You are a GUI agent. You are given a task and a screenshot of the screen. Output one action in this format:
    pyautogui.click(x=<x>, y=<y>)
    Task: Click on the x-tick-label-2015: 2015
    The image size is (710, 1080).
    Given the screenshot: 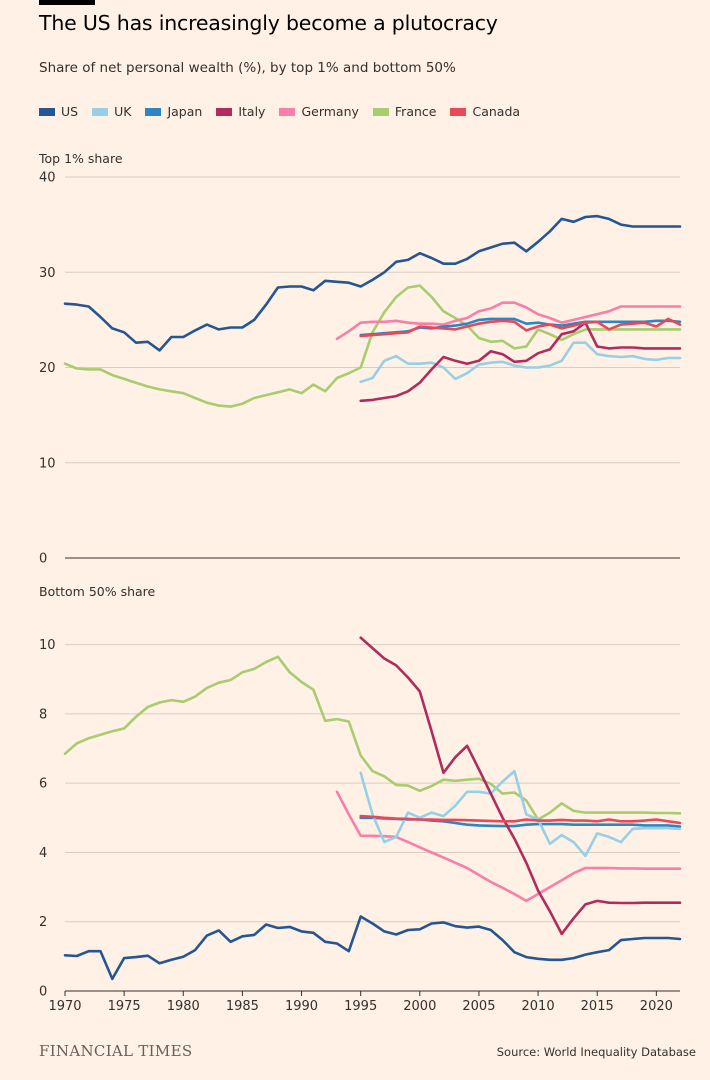 What is the action you would take?
    pyautogui.click(x=597, y=1006)
    